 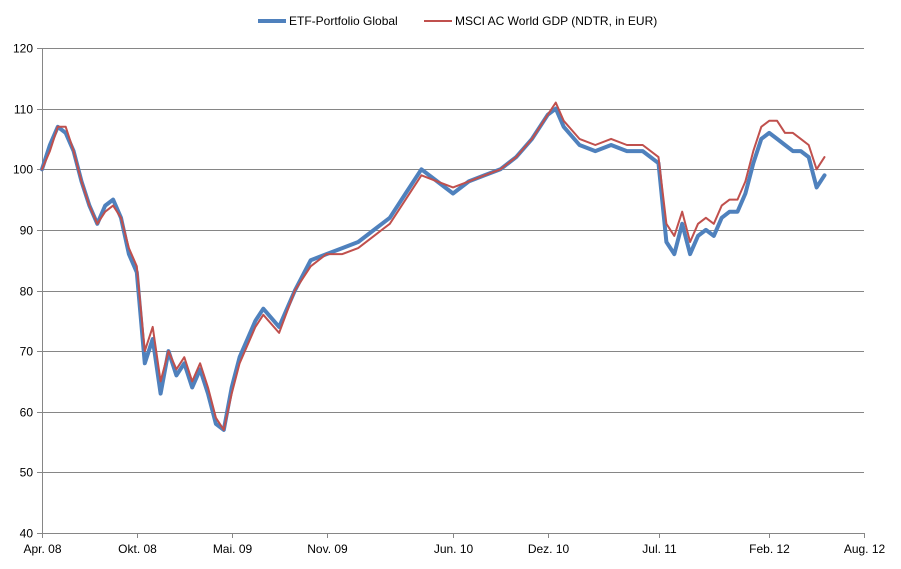 What do you see at coordinates (27, 534) in the screenshot?
I see `y-tick-label: 40` at bounding box center [27, 534].